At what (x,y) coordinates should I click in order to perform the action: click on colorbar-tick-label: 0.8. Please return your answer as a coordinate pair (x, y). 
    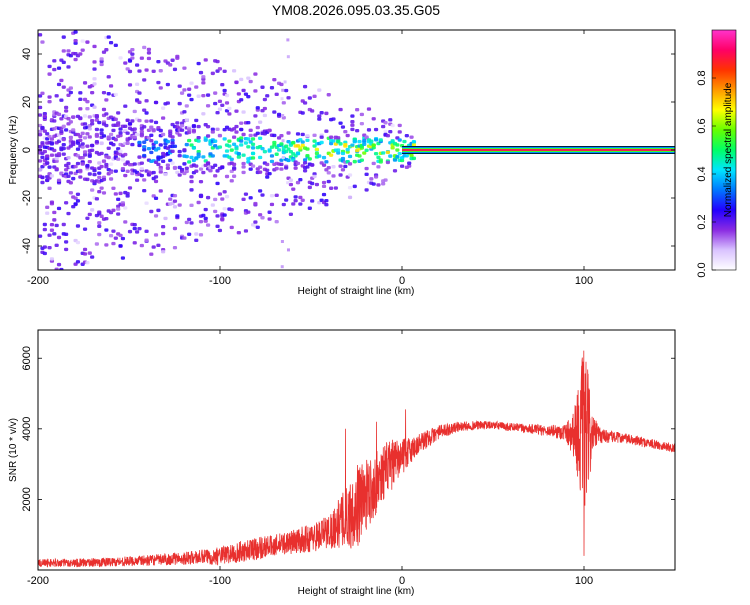
    Looking at the image, I should click on (702, 77).